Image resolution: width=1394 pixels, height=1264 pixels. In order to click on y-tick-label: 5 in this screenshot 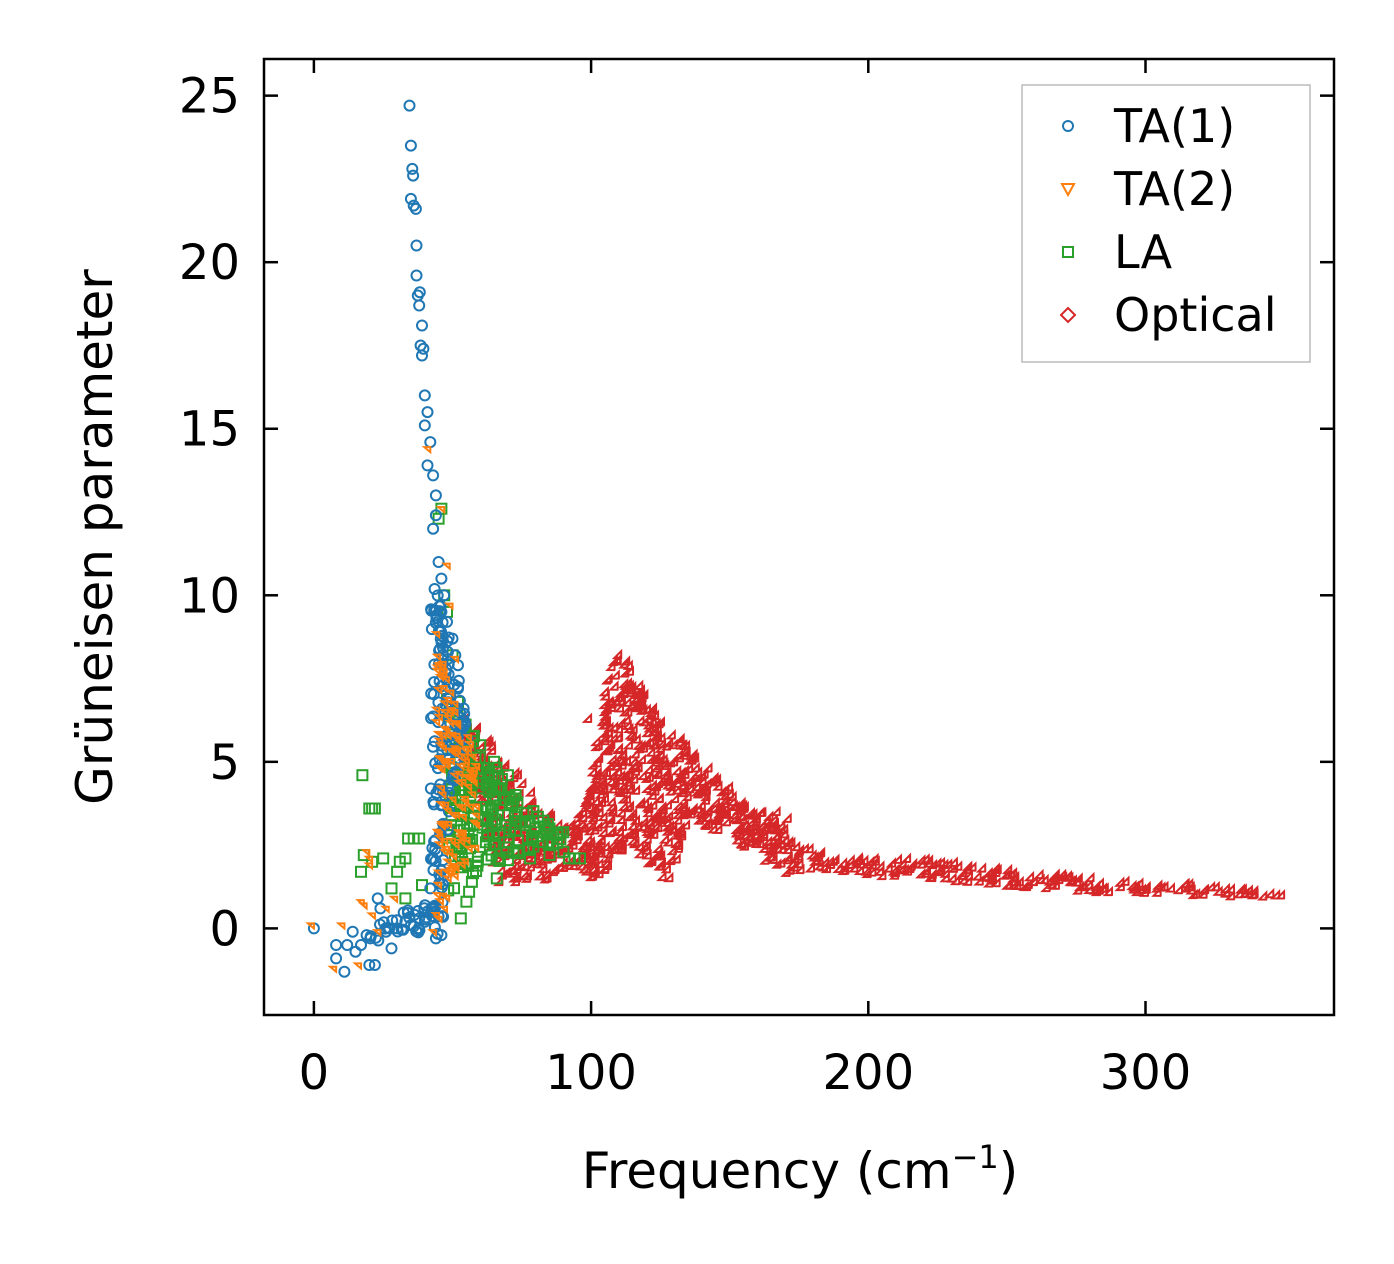, I will do `click(224, 763)`.